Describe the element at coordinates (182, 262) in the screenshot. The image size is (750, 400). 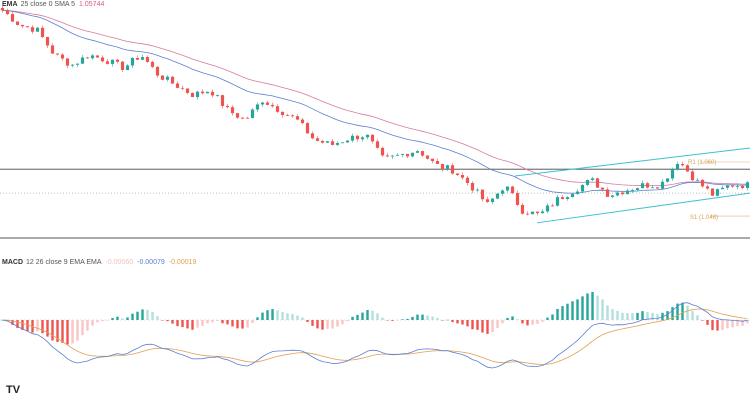
I see `macd-signal-value: -0.00019` at that location.